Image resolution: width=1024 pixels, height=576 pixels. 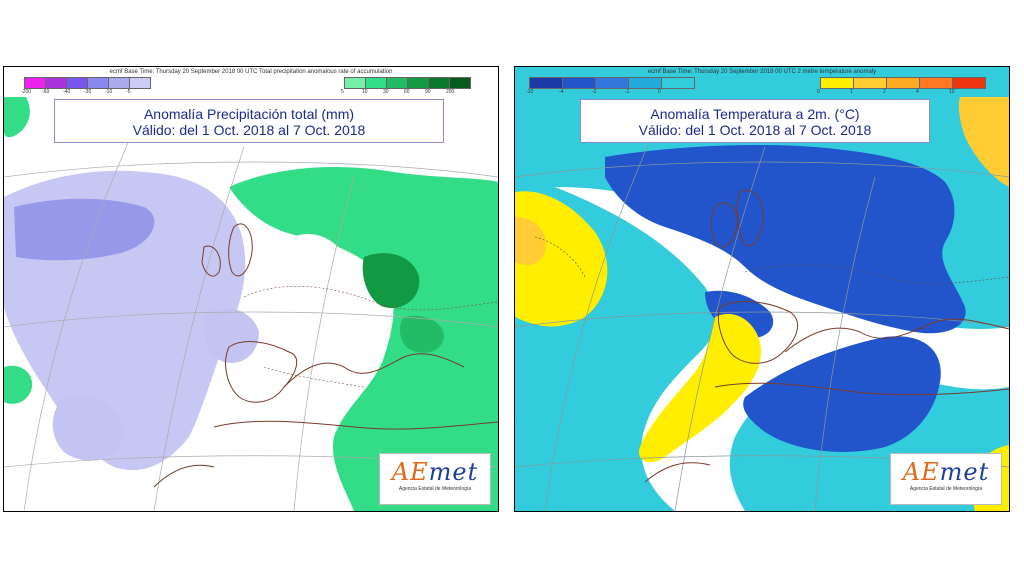 I want to click on legend-swatch: 30, so click(x=395, y=86).